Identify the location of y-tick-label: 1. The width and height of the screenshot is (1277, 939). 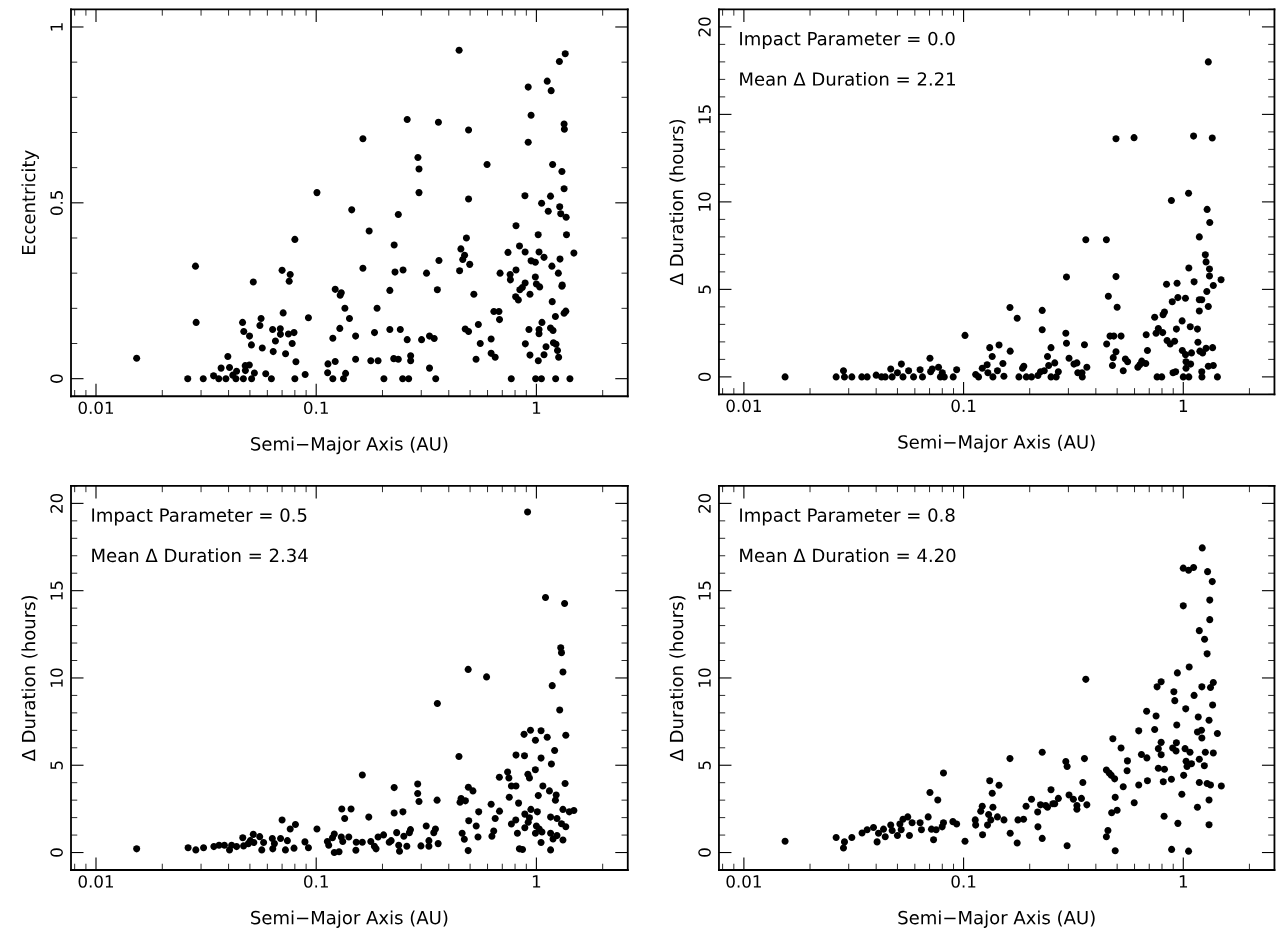
(56, 27).